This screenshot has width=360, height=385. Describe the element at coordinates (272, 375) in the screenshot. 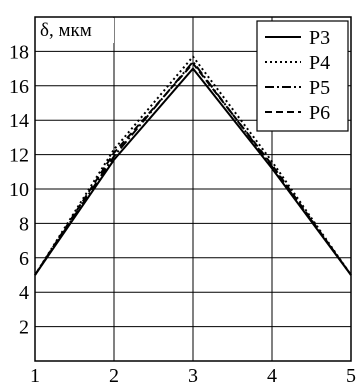

I see `x-tick-label: 4` at that location.